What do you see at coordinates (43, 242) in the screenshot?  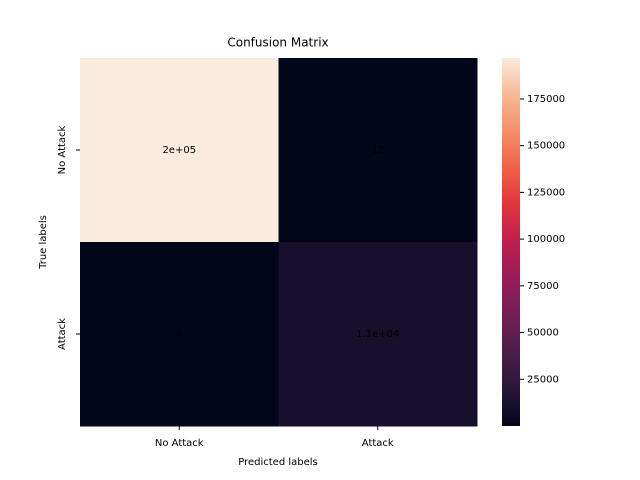 I see `y-axis-label: True labels` at bounding box center [43, 242].